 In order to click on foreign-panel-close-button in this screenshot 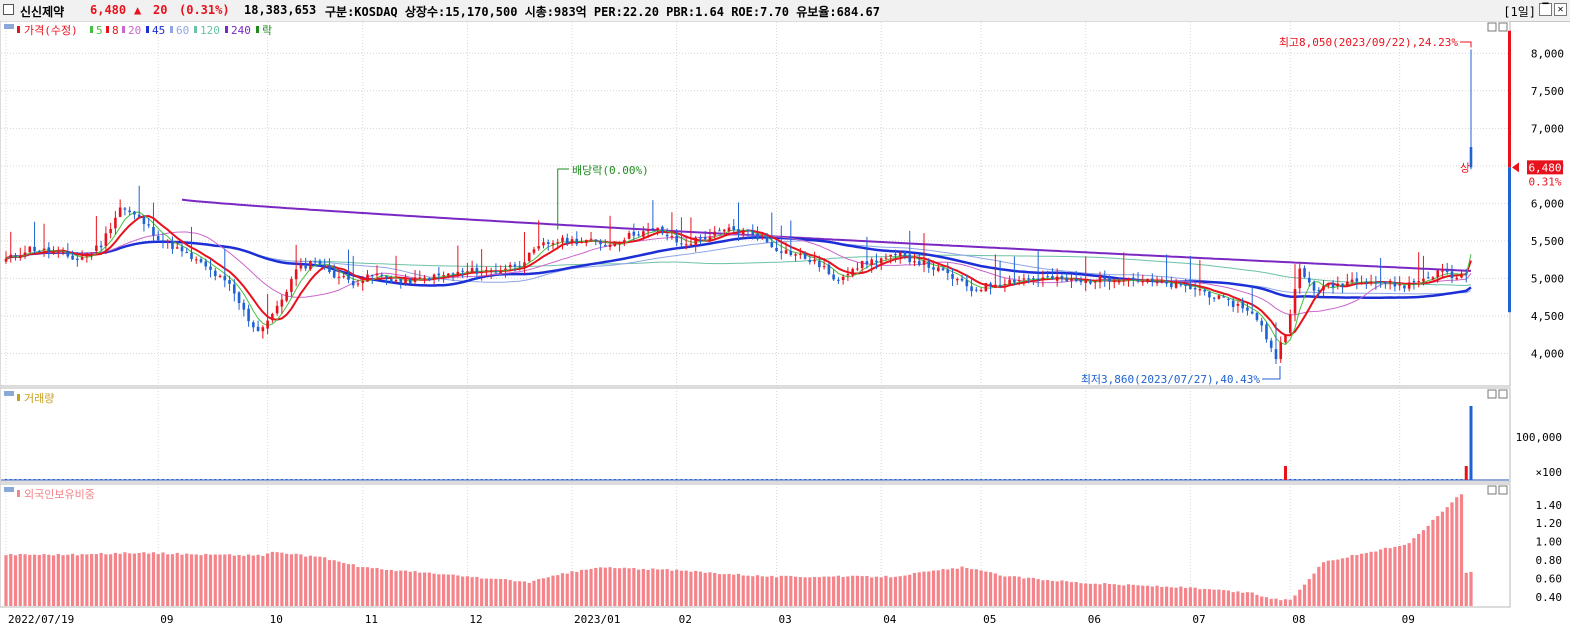, I will do `click(1503, 490)`.